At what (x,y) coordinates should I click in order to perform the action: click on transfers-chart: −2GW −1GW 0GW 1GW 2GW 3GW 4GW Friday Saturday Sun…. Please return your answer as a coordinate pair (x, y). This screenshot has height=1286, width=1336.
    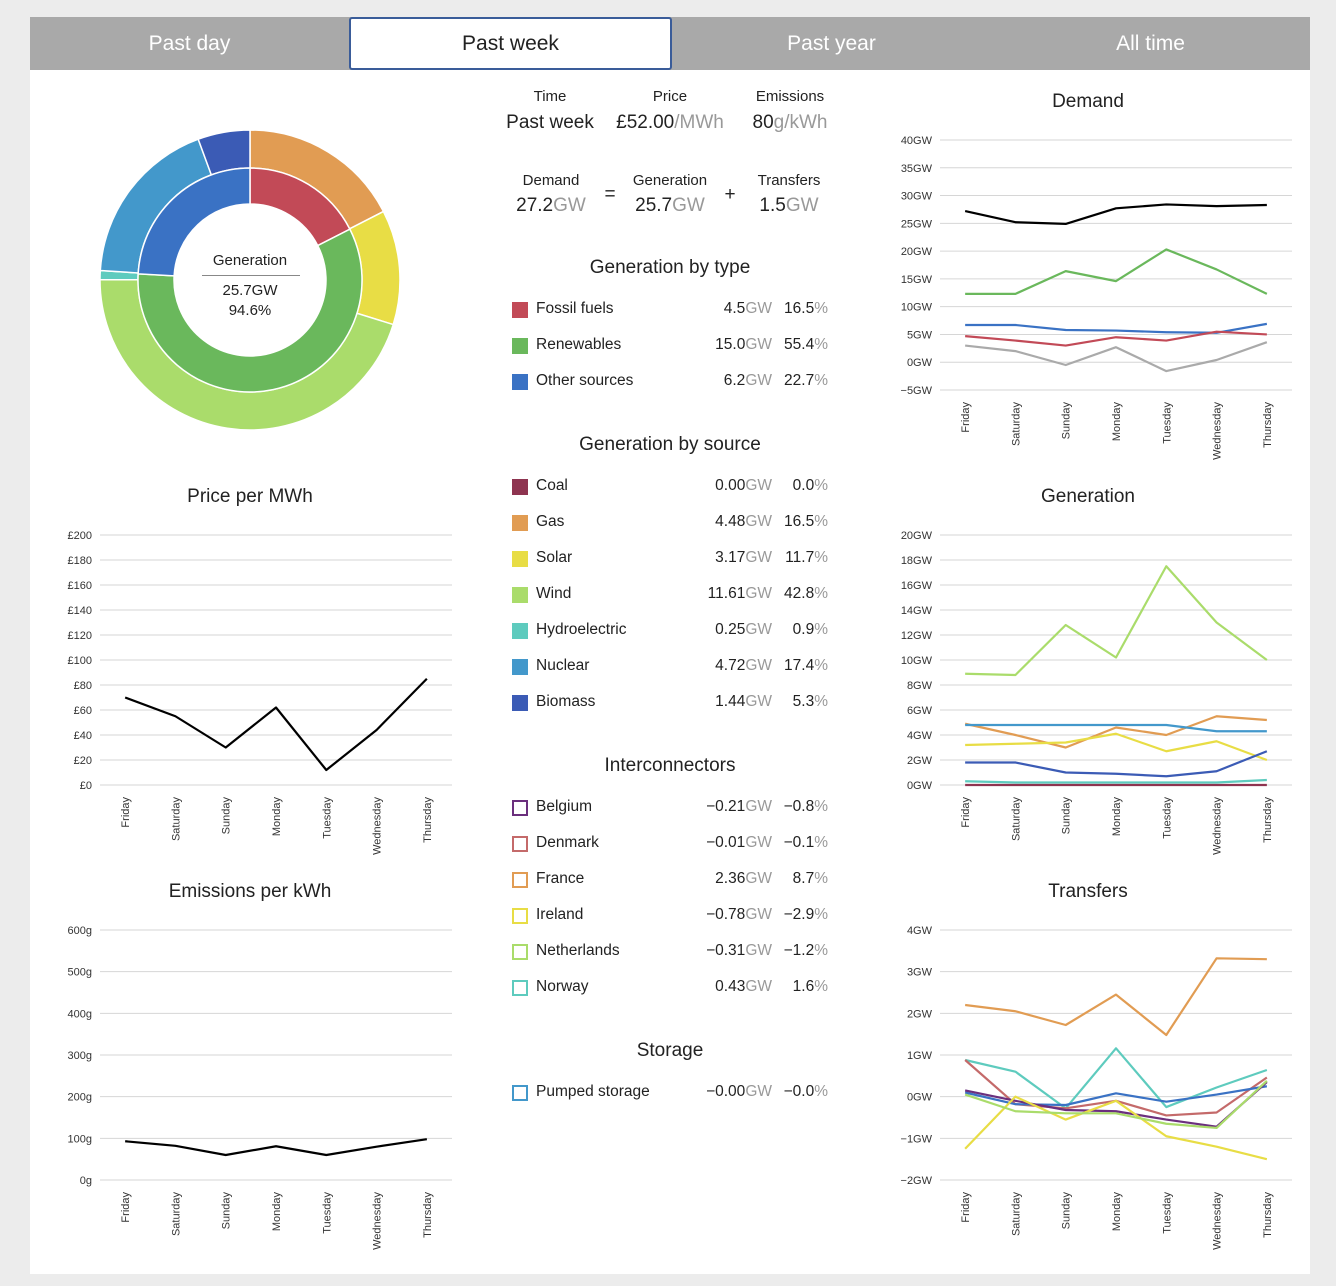
    Looking at the image, I should click on (1096, 1087).